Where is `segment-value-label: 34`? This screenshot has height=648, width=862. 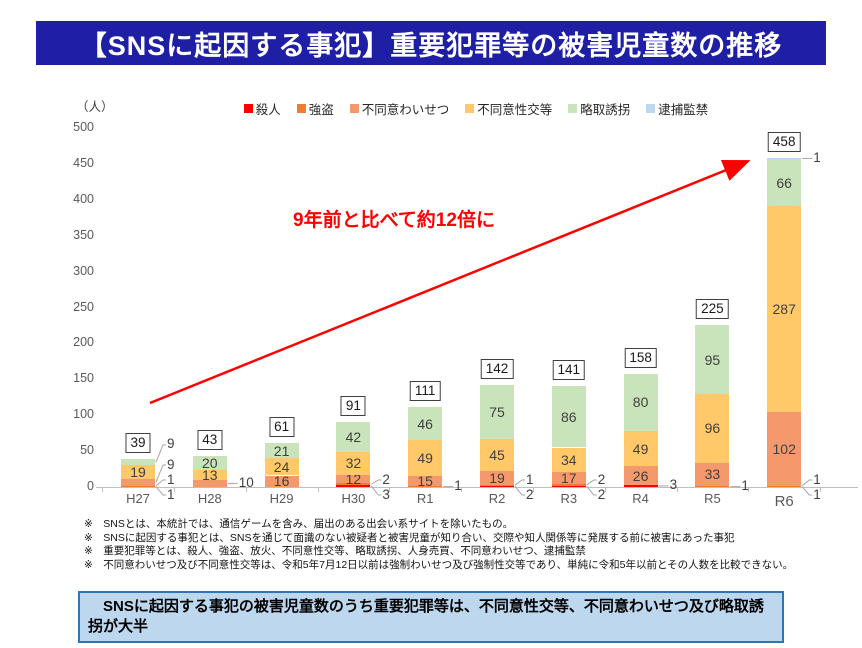
segment-value-label: 34 is located at coordinates (569, 459).